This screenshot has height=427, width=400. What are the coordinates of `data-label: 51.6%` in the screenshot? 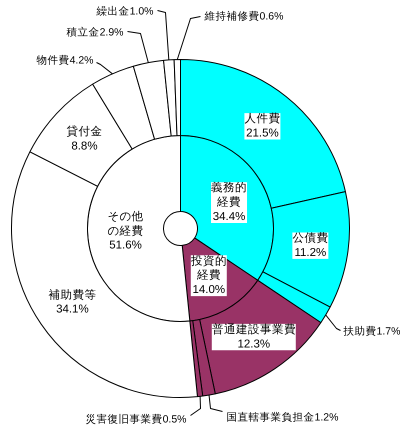 It's located at (125, 246).